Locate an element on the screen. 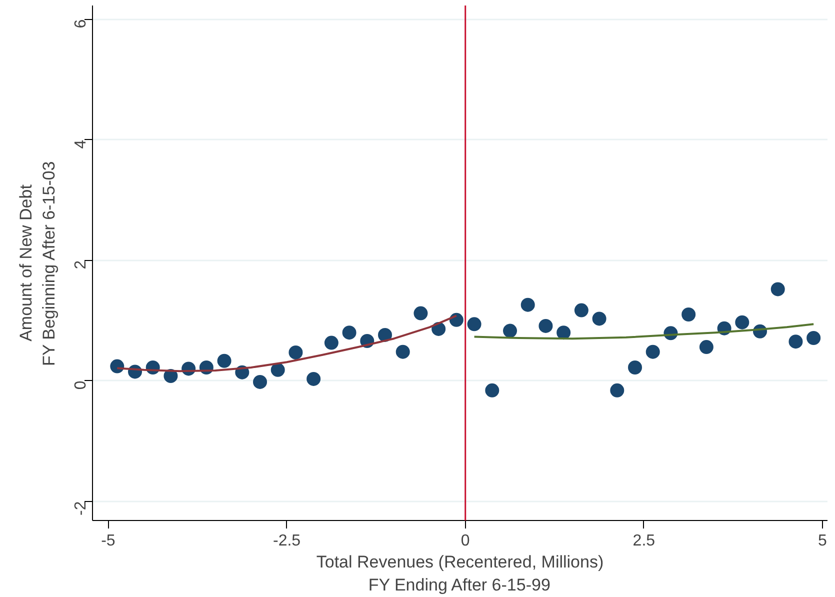  x-axis-title: Total Revenues (Recentered, Millions) FY Ending After 6-15-99 is located at coordinates (460, 573).